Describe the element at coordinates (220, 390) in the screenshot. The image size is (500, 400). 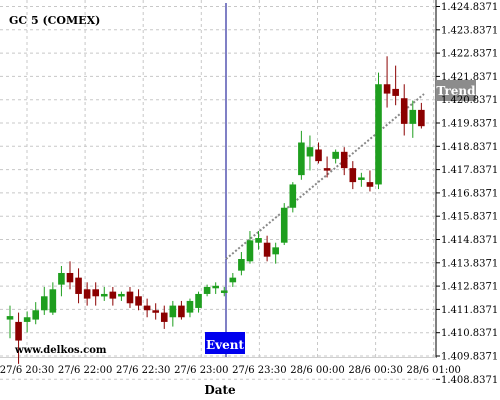
I see `x-axis-label: Date` at that location.